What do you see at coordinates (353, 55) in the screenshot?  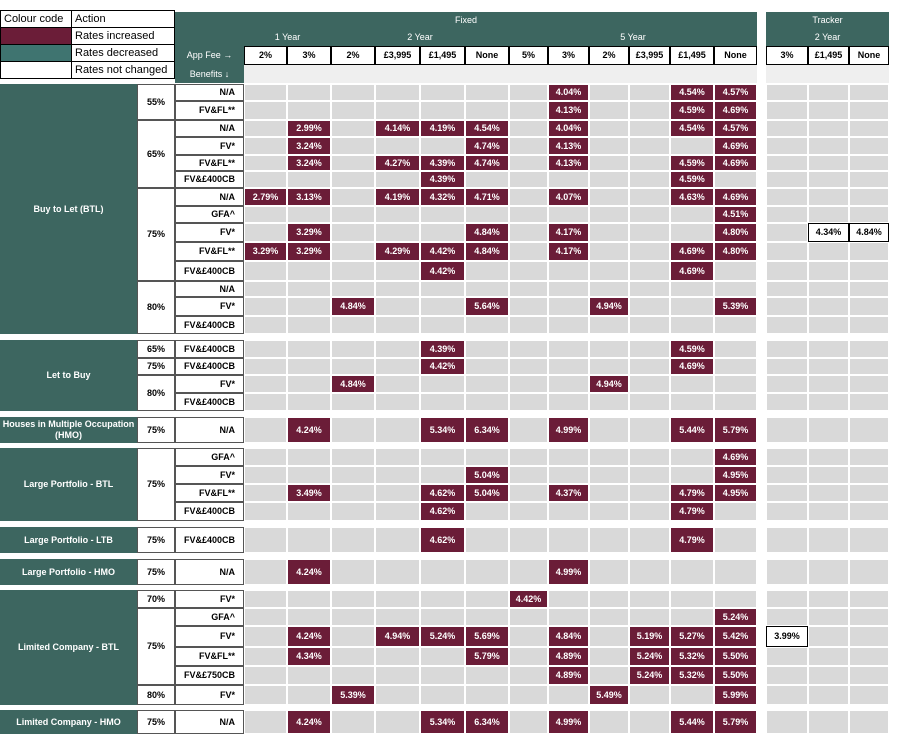 I see `fixed-fee-2: 2%` at bounding box center [353, 55].